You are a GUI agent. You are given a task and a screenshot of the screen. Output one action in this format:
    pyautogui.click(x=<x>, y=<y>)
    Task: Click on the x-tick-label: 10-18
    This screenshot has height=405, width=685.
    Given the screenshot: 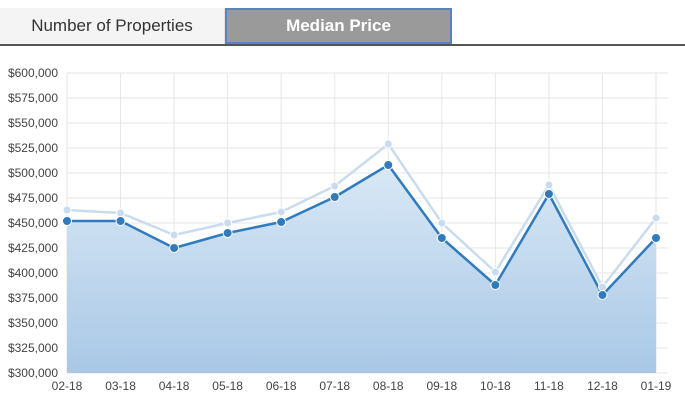 What is the action you would take?
    pyautogui.click(x=495, y=386)
    